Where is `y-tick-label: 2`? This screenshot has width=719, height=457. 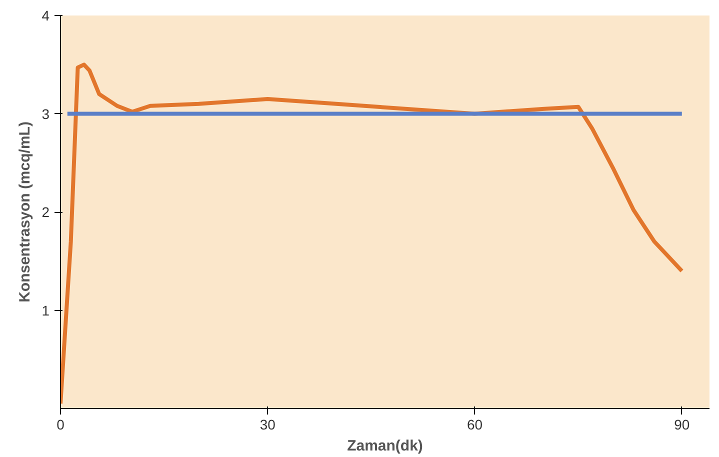 y-tick-label: 2 is located at coordinates (46, 212).